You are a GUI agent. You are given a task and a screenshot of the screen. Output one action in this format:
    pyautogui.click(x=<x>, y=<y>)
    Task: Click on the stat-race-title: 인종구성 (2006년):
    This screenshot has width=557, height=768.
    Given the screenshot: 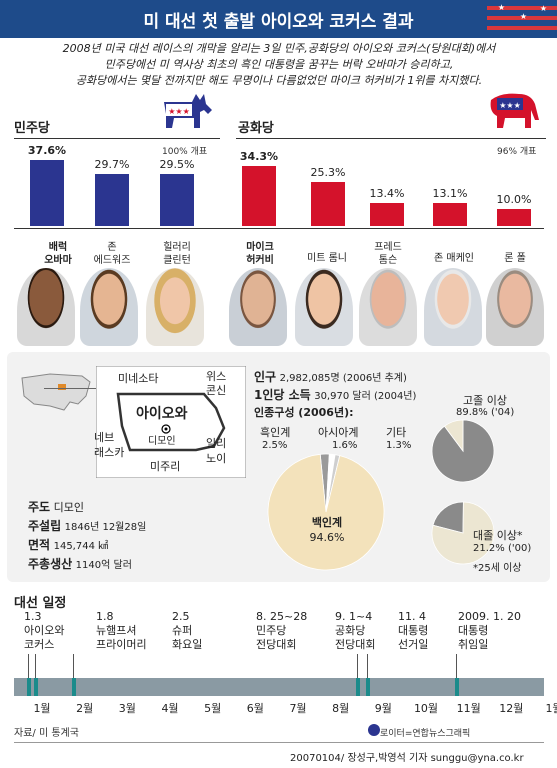 What is the action you would take?
    pyautogui.click(x=304, y=412)
    